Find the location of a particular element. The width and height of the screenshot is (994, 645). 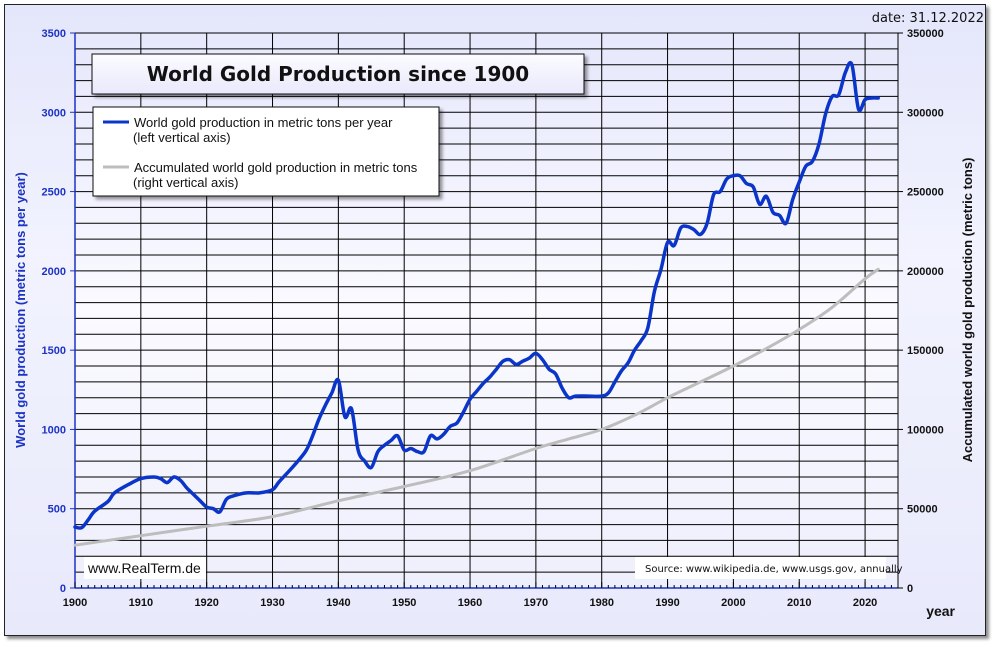

y-tick-left-label: 500 is located at coordinates (57, 510).